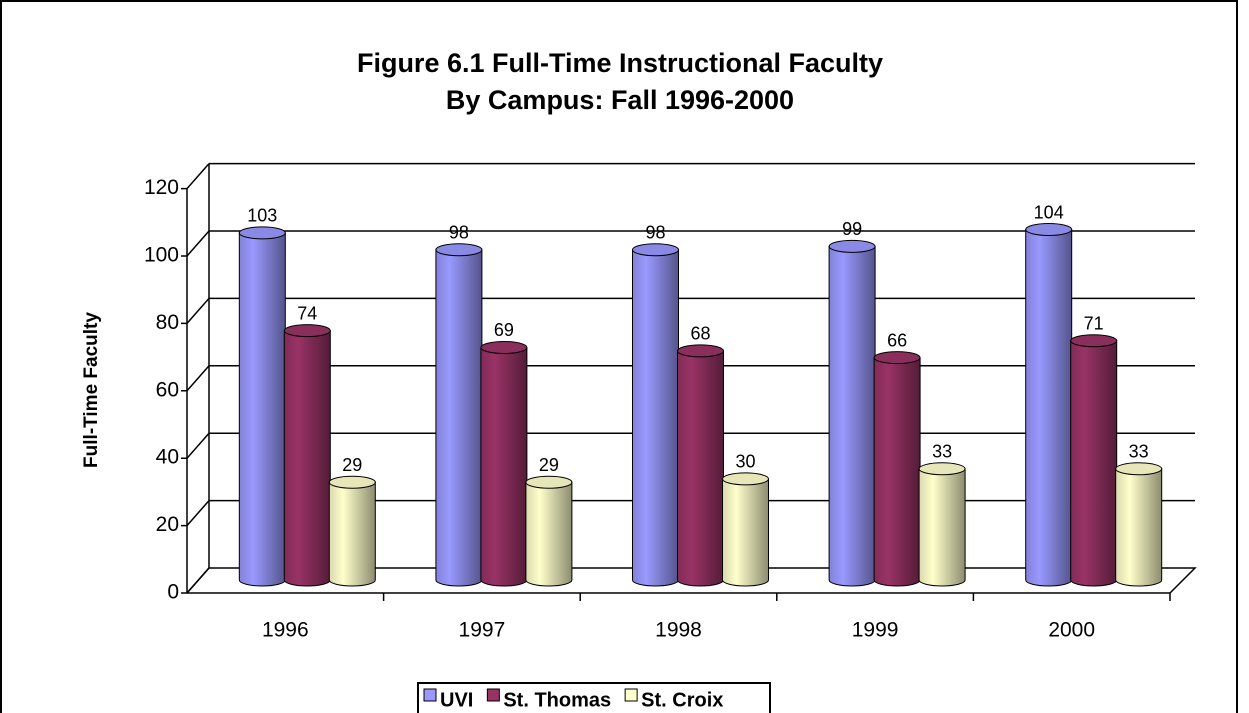  Describe the element at coordinates (167, 457) in the screenshot. I see `y-tick-label: 40` at that location.